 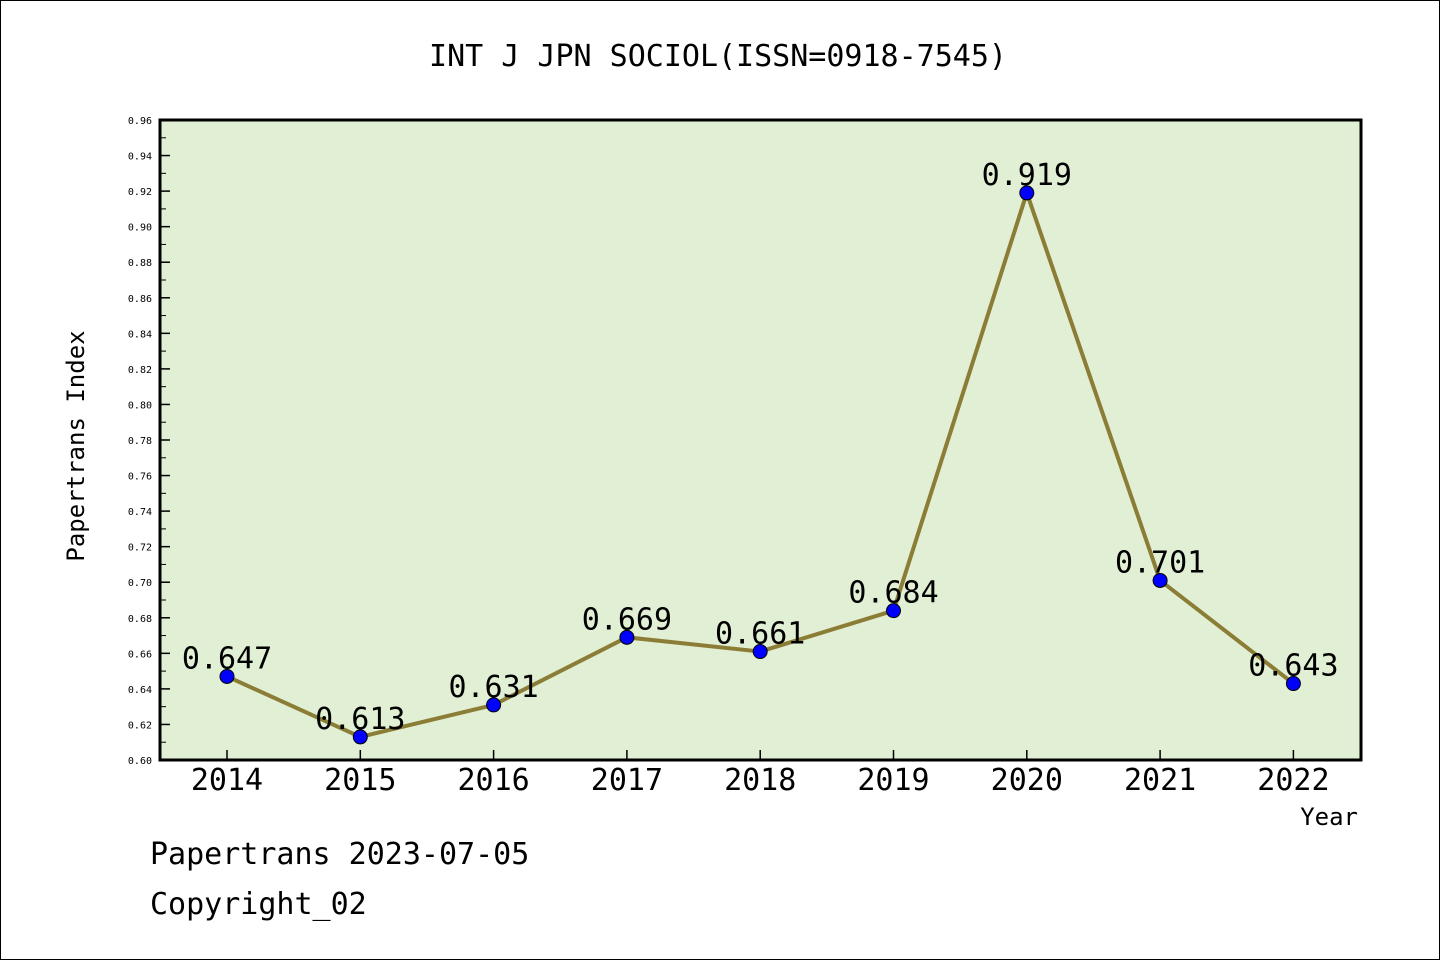 What do you see at coordinates (140, 334) in the screenshot?
I see `y-tick-label: 0.84` at bounding box center [140, 334].